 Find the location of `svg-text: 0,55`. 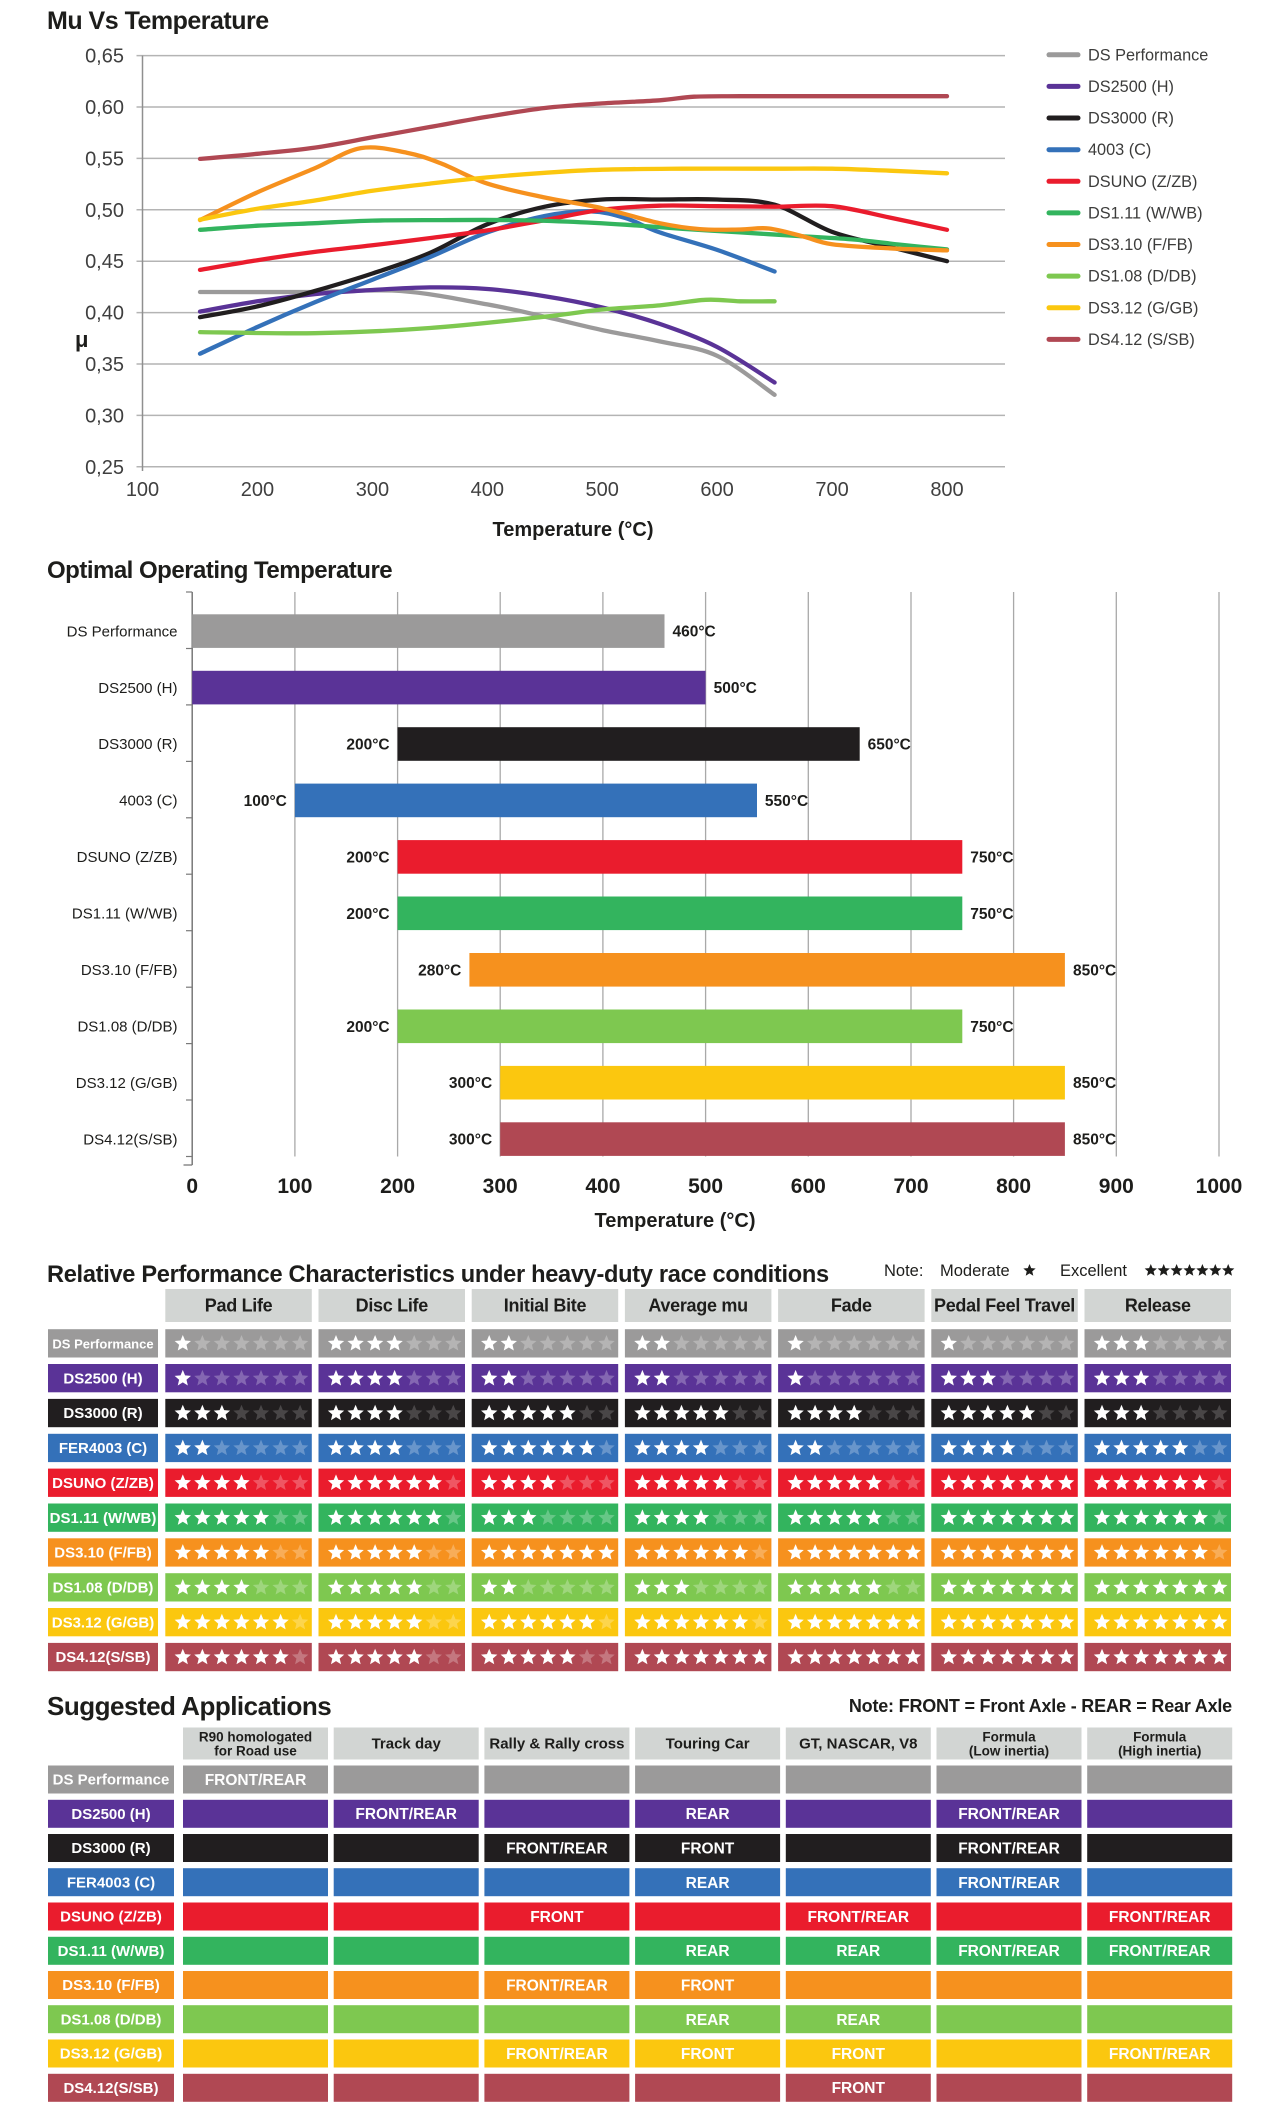

svg-text: 0,55 is located at coordinates (104, 159).